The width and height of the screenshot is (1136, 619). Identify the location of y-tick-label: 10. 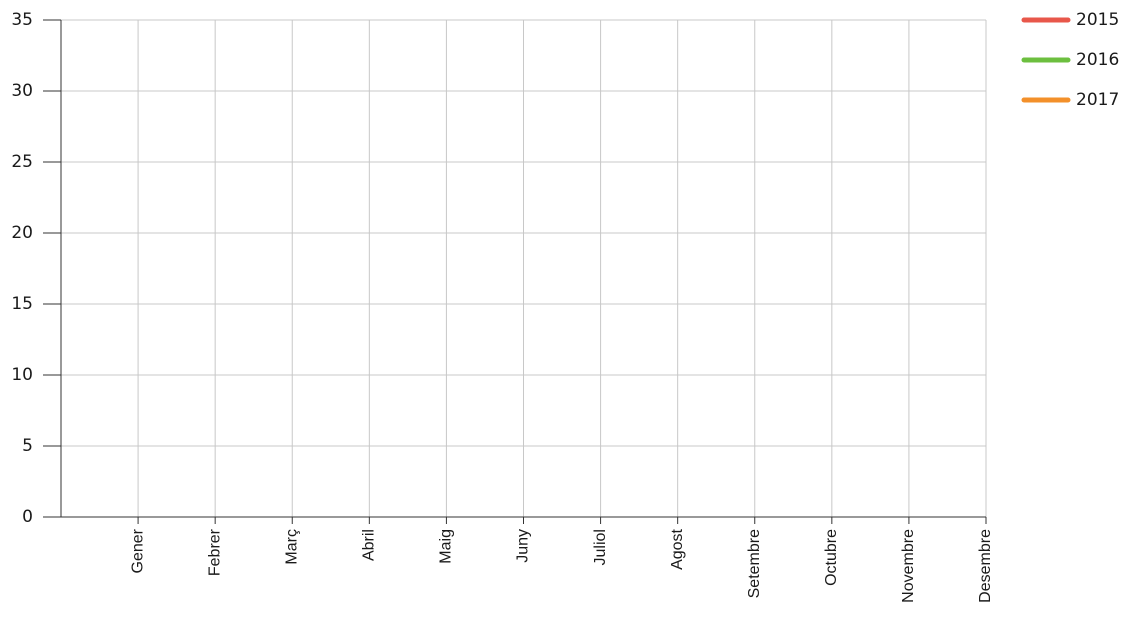
(22, 375).